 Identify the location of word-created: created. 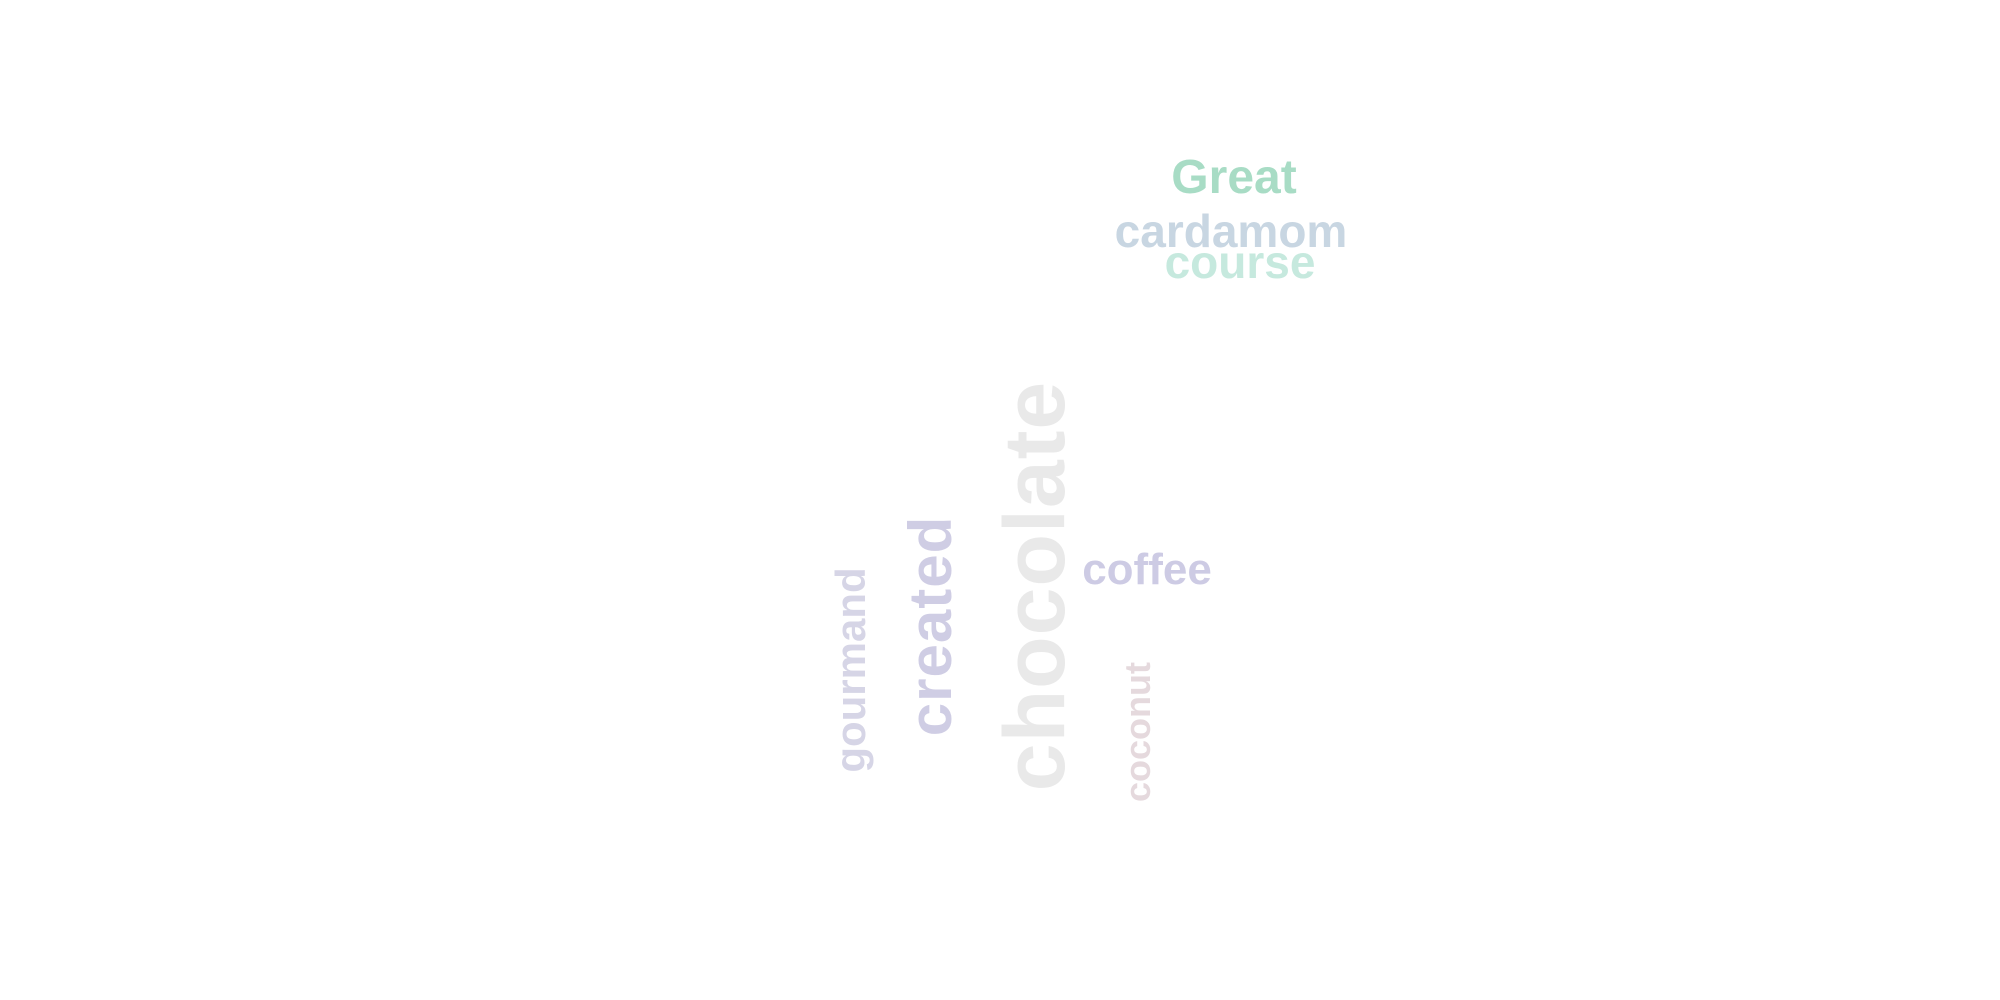
(930, 626).